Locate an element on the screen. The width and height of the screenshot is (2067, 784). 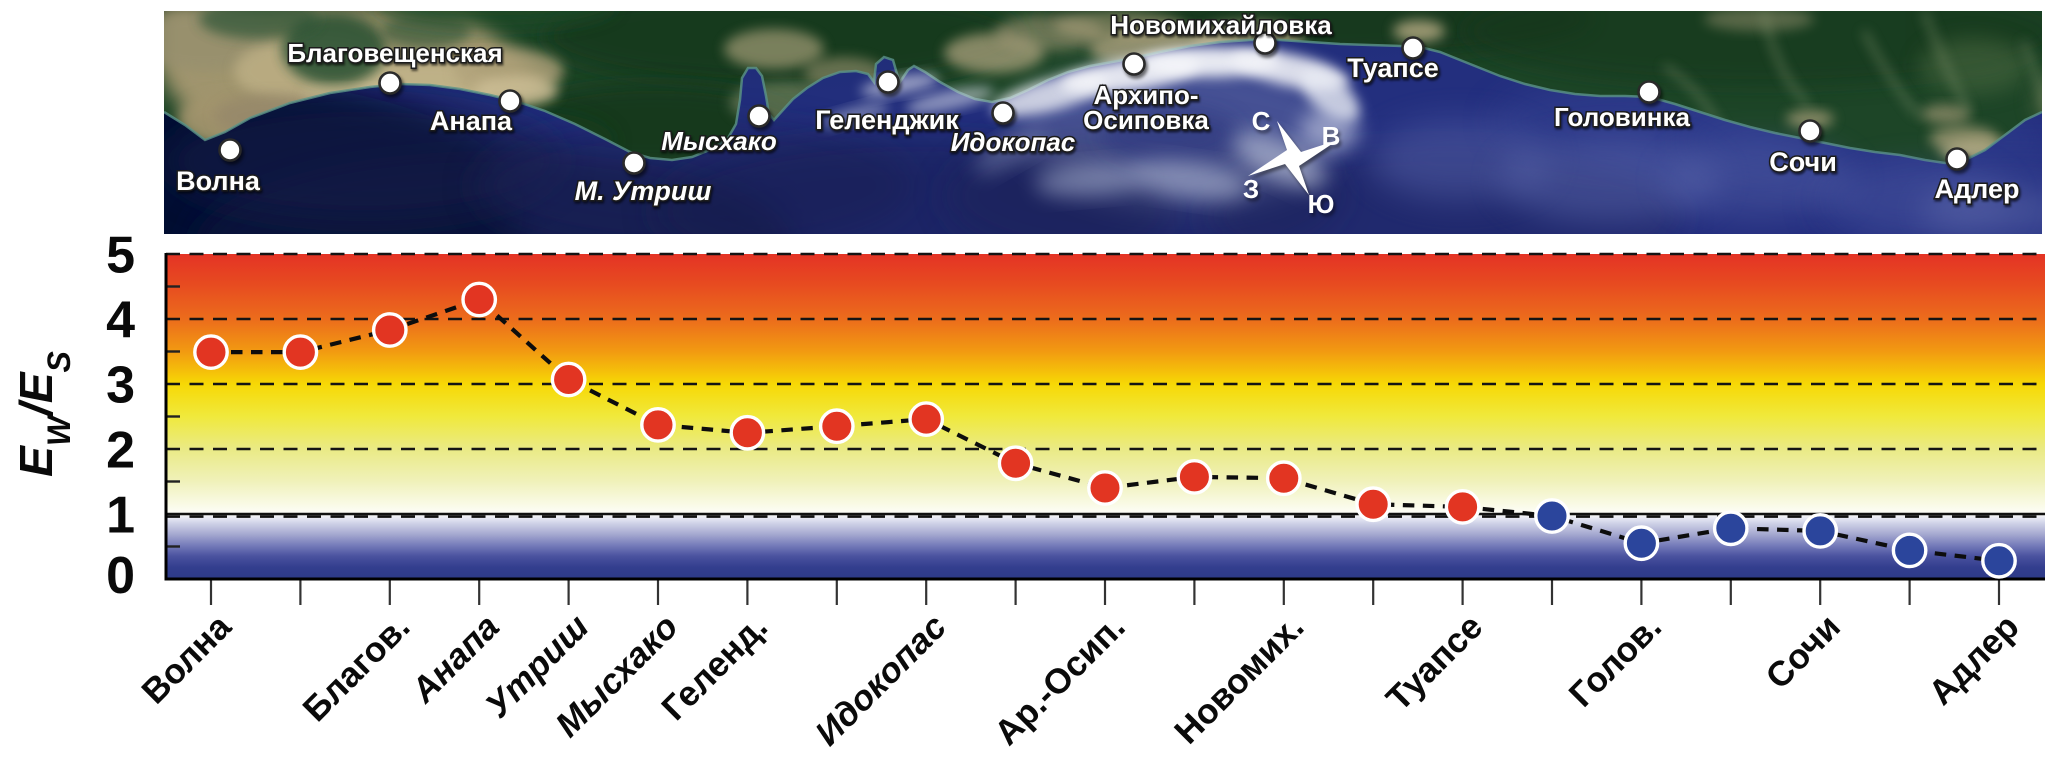
svg-text: Благов. is located at coordinates (356, 668).